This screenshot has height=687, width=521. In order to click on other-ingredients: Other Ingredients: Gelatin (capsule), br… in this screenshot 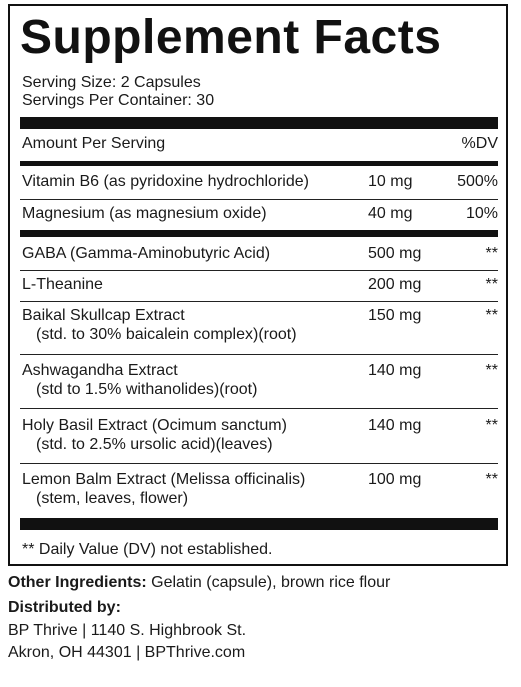, I will do `click(199, 583)`.